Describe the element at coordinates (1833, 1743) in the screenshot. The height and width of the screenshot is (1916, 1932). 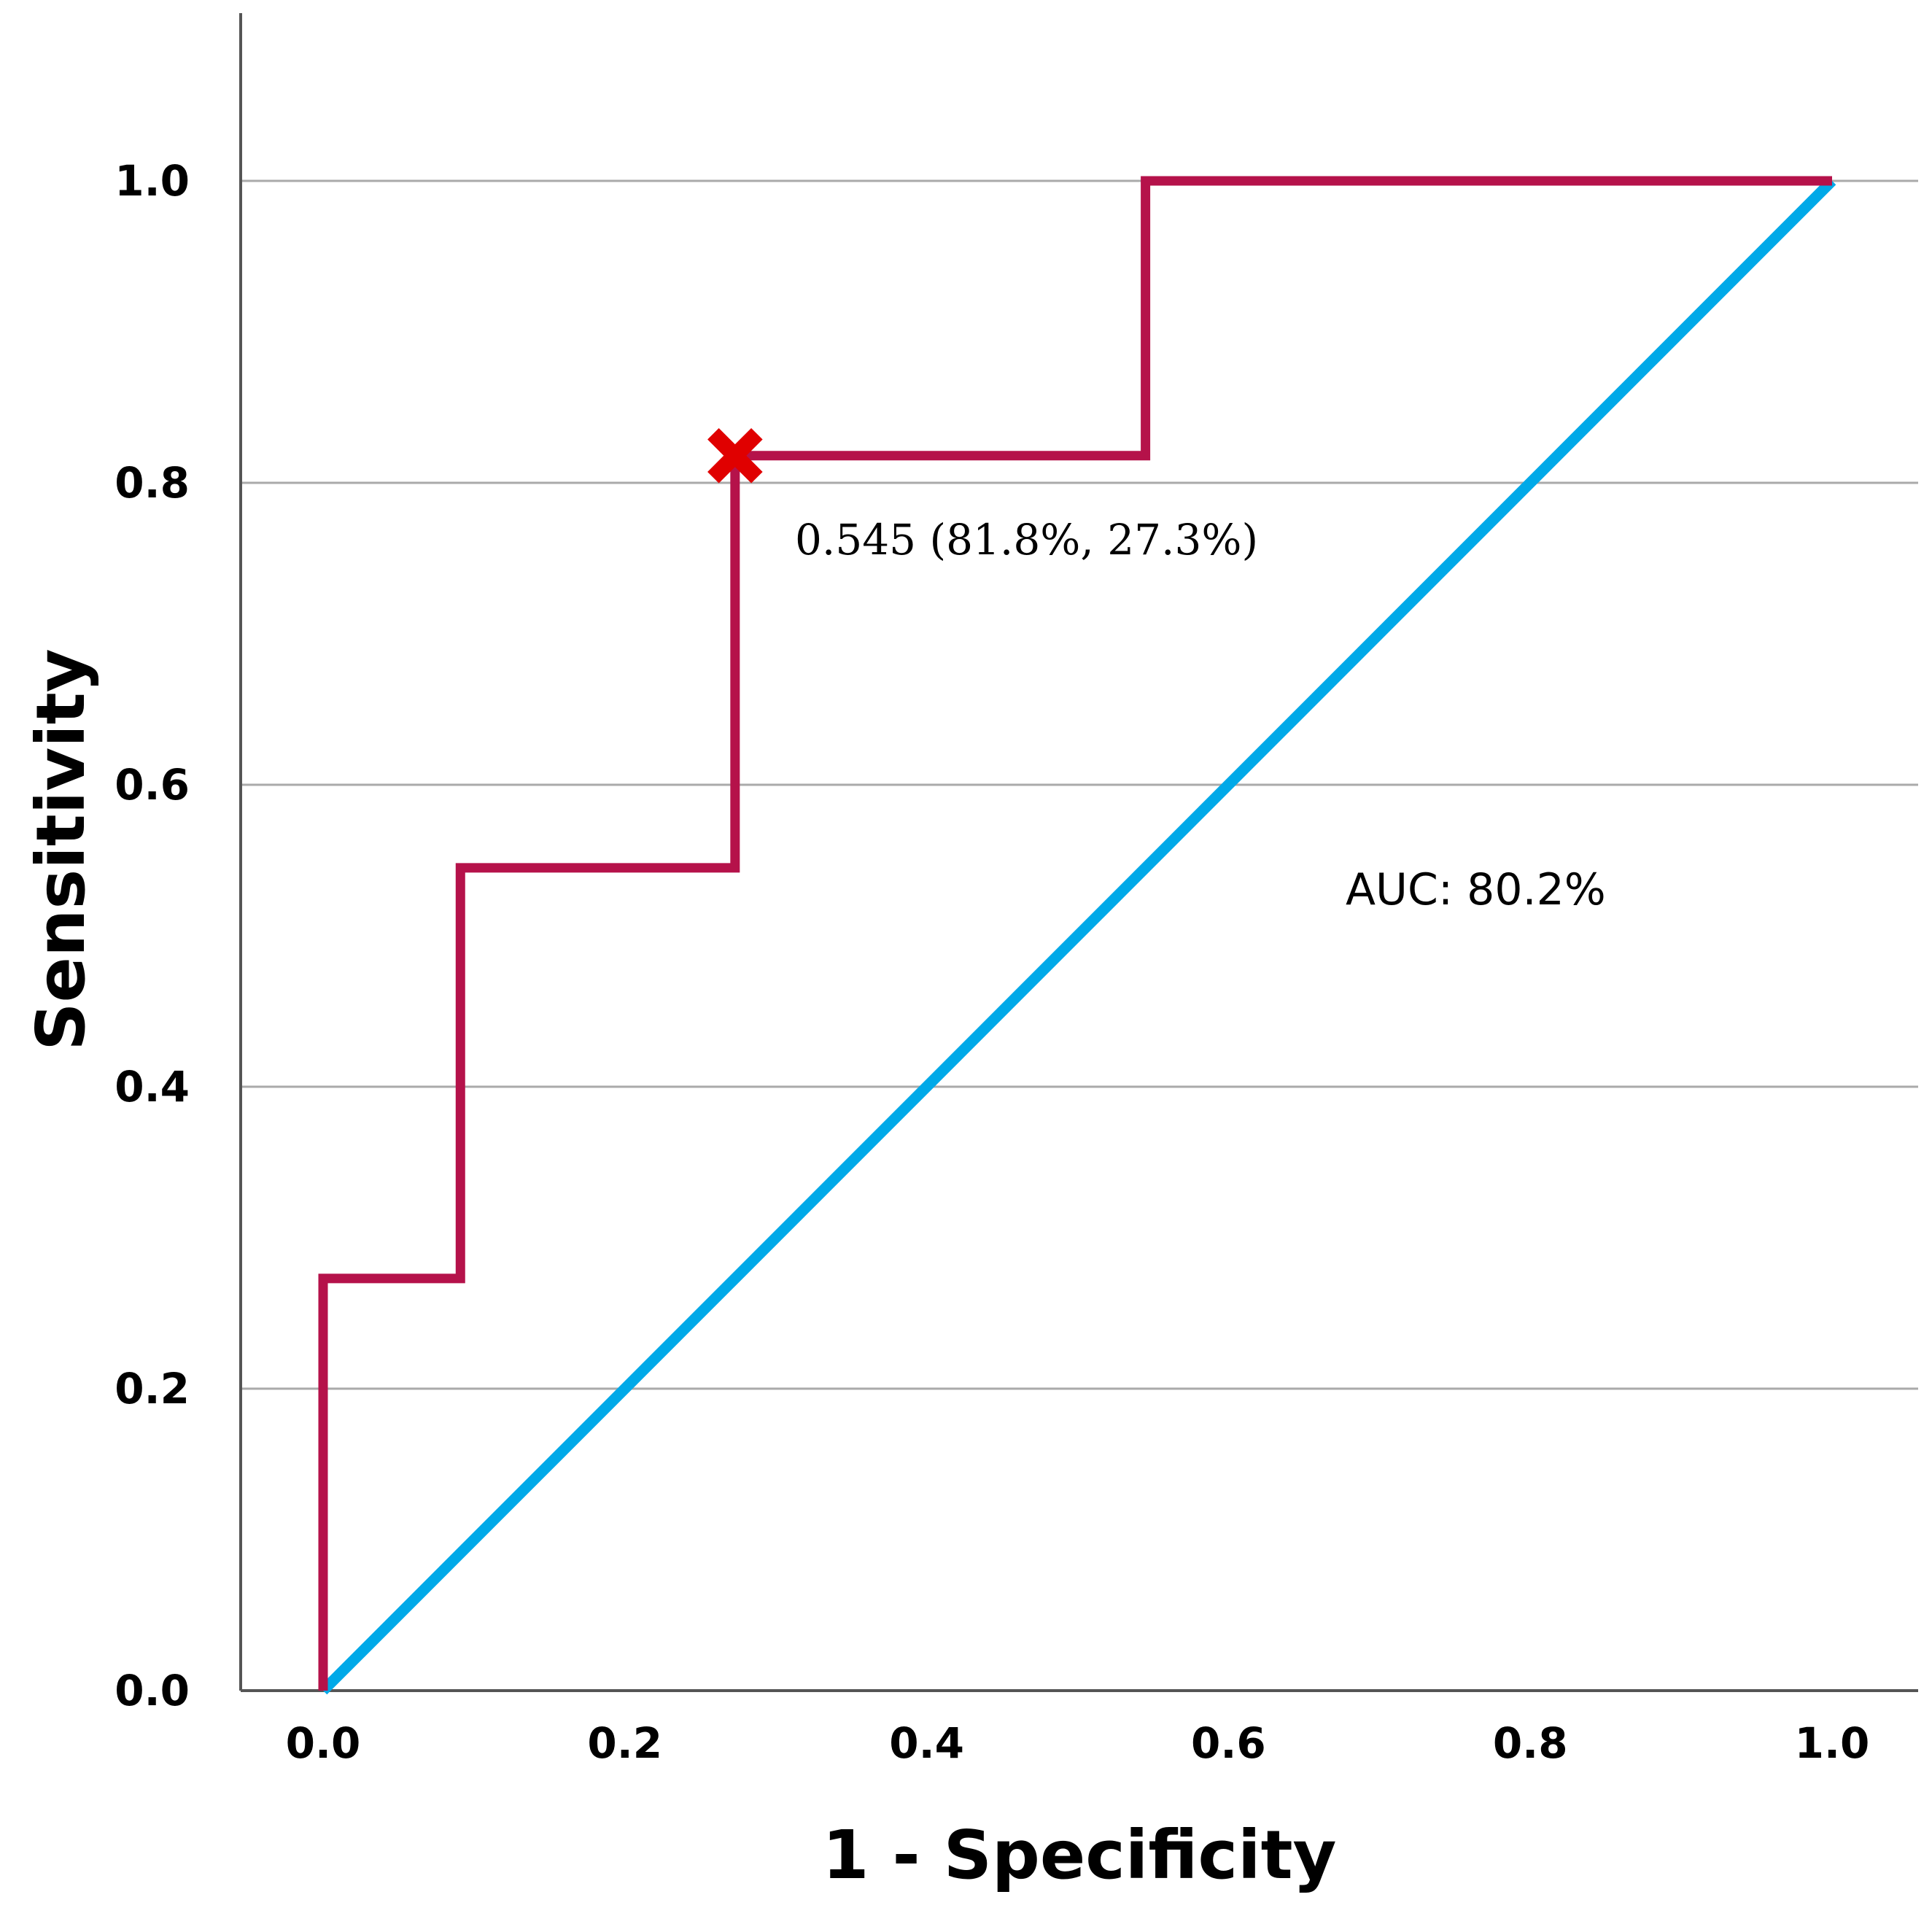
I see `x-tick-label: 1.0` at that location.